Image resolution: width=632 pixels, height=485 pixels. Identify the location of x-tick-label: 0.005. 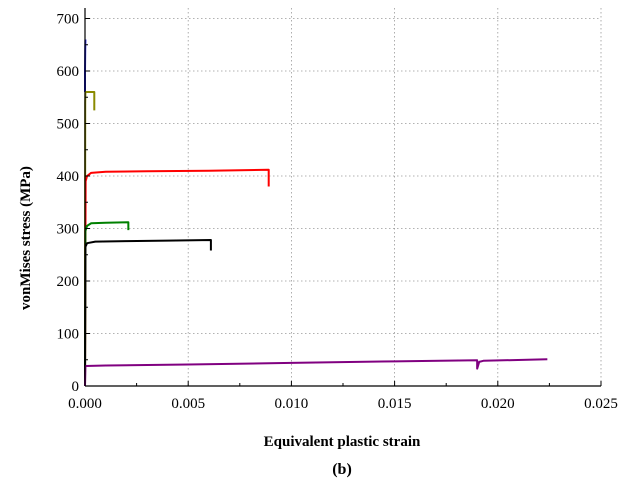
(188, 404).